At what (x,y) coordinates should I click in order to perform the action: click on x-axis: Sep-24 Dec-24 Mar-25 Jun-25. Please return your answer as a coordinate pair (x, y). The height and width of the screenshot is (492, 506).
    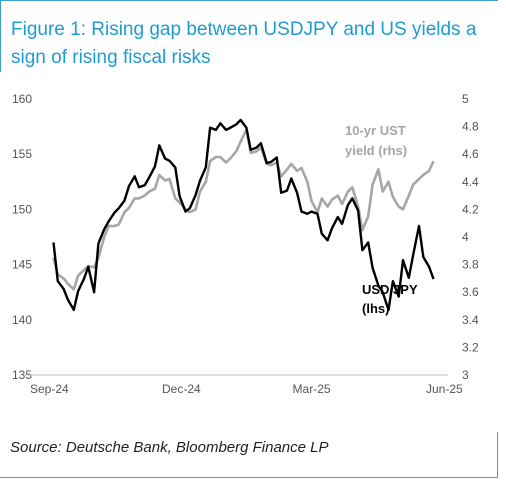
    Looking at the image, I should click on (246, 389).